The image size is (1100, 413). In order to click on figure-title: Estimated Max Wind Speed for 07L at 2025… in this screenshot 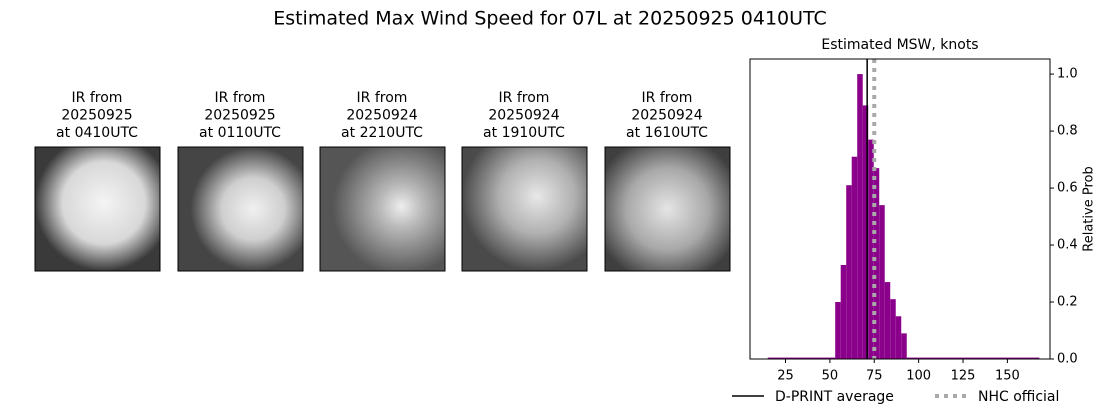, I will do `click(550, 19)`.